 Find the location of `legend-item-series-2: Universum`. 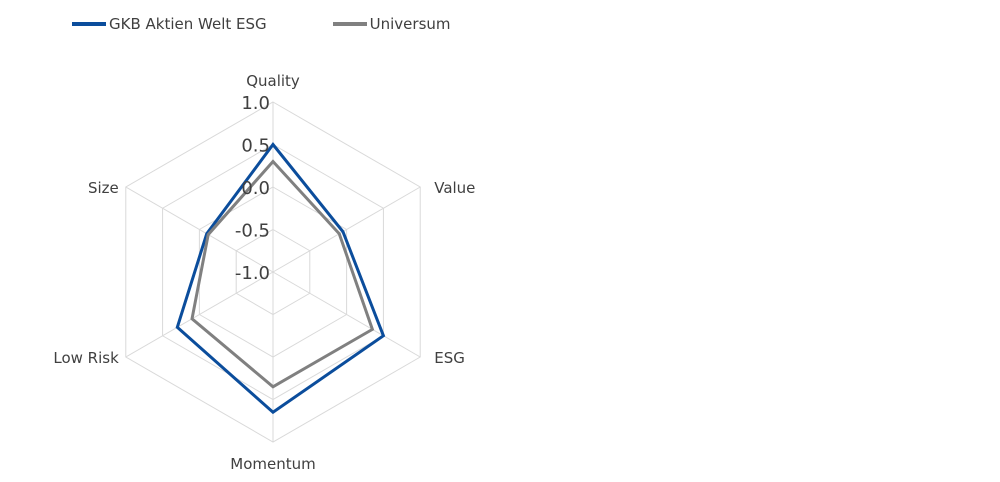

legend-item-series-2: Universum is located at coordinates (391, 24).